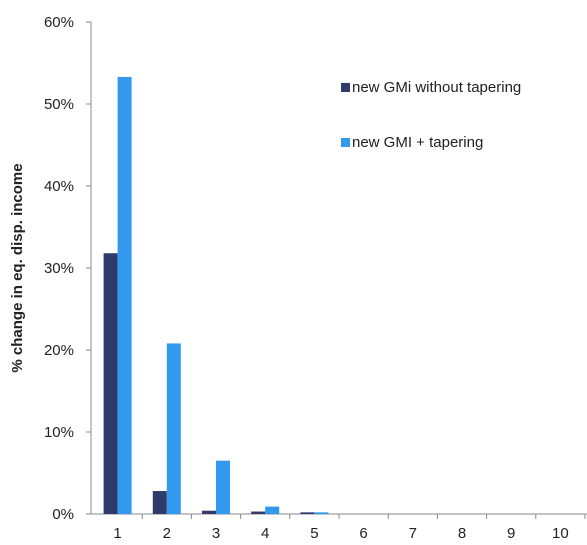  I want to click on y-tick-label: 10%, so click(59, 432).